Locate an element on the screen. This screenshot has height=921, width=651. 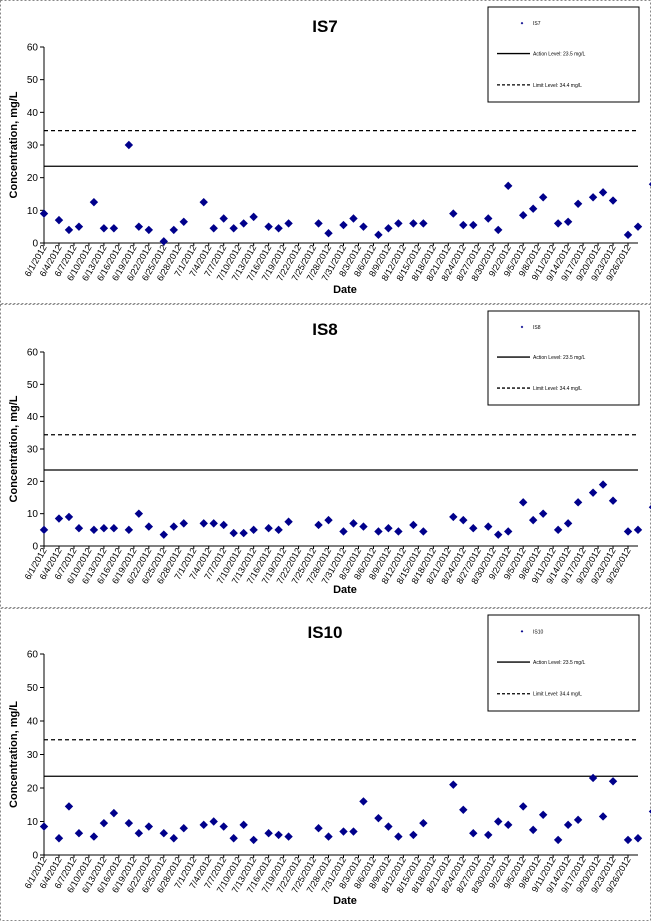
chart-title: IS8 is located at coordinates (325, 329).